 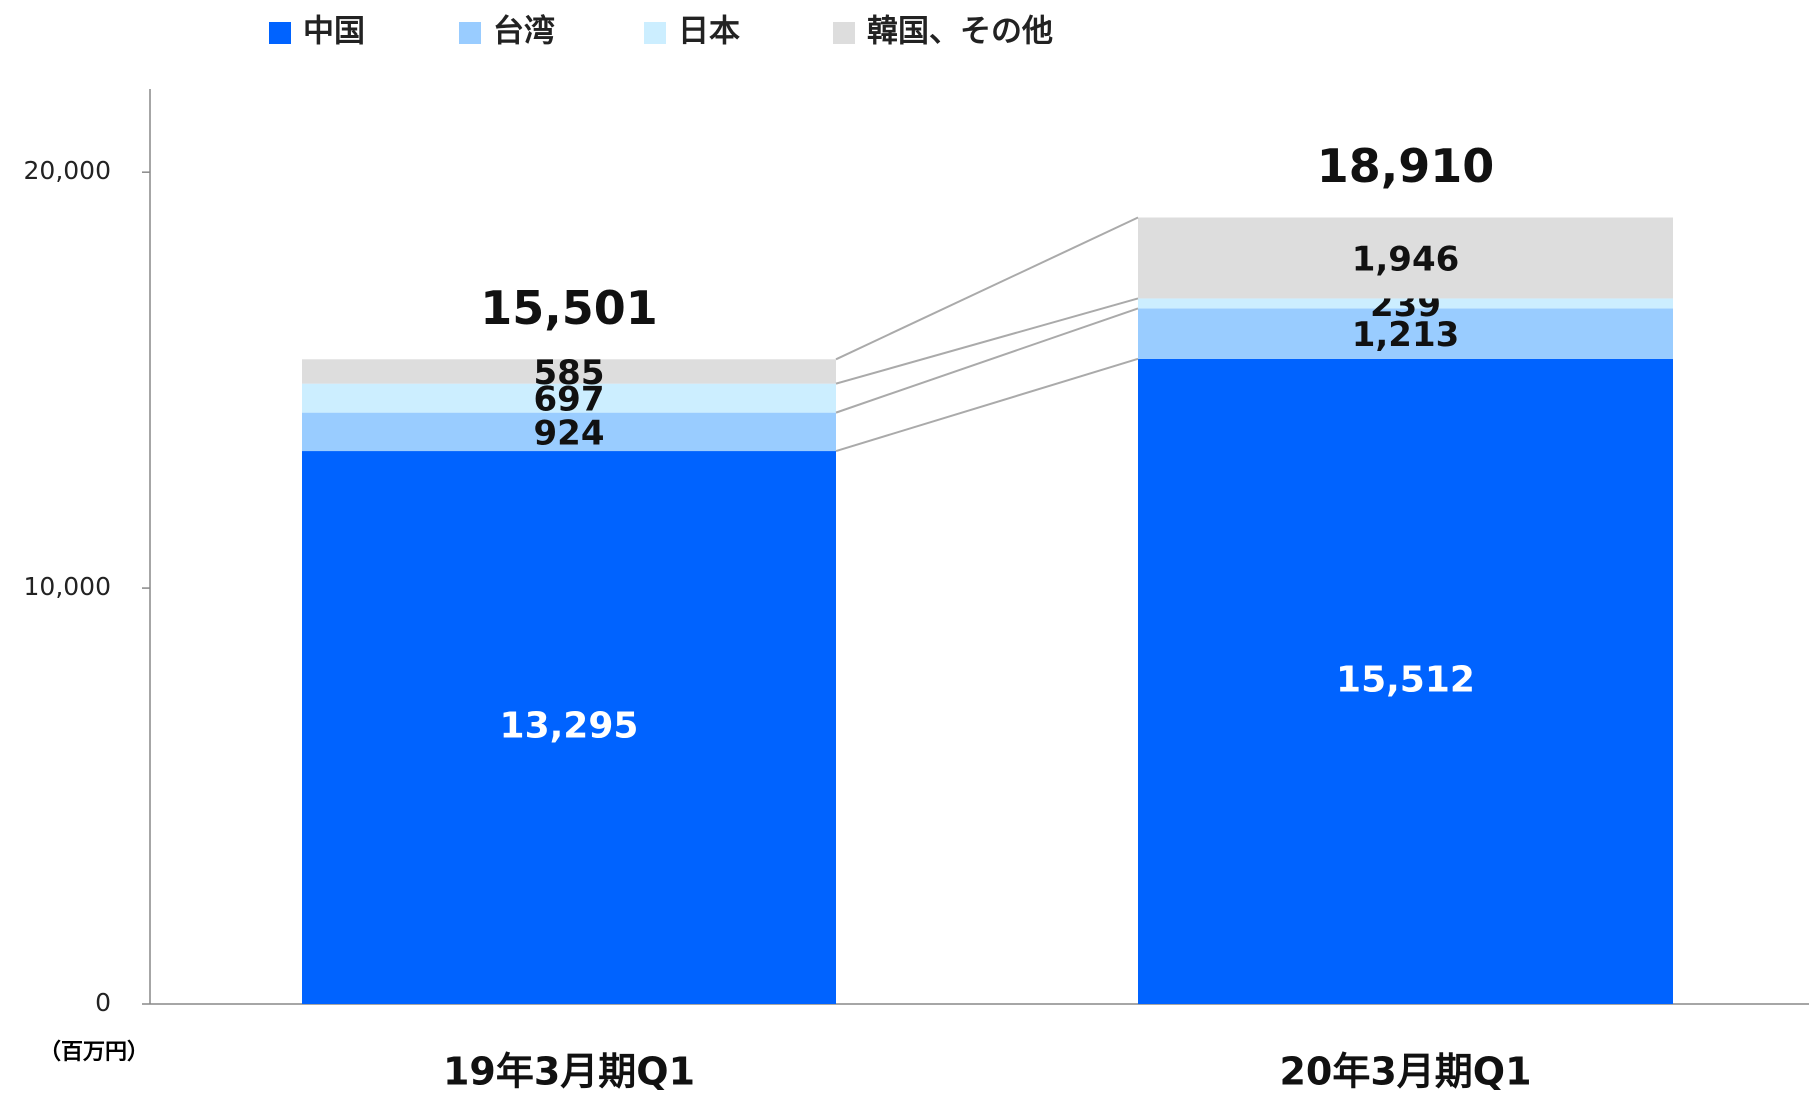 What do you see at coordinates (1405, 1072) in the screenshot?
I see `x-tick-label: 20年3月期Q1` at bounding box center [1405, 1072].